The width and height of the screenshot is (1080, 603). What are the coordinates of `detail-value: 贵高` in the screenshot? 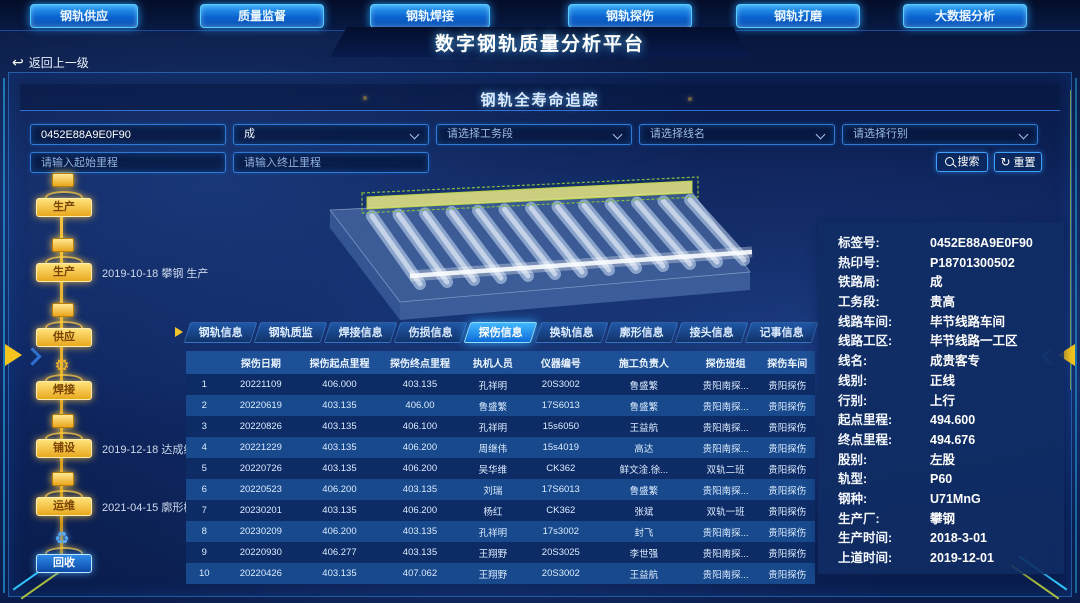 It's located at (943, 302).